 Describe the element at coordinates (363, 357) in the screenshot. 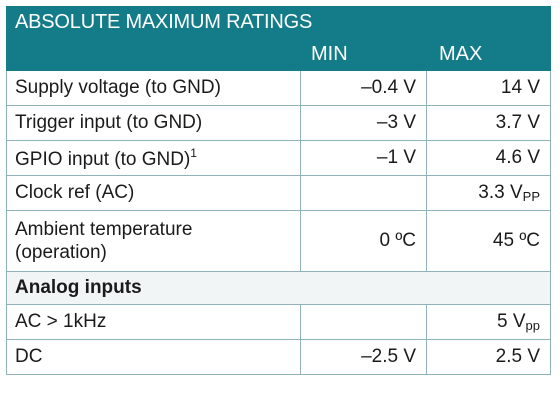

I see `min-cell: –2.5 V` at that location.